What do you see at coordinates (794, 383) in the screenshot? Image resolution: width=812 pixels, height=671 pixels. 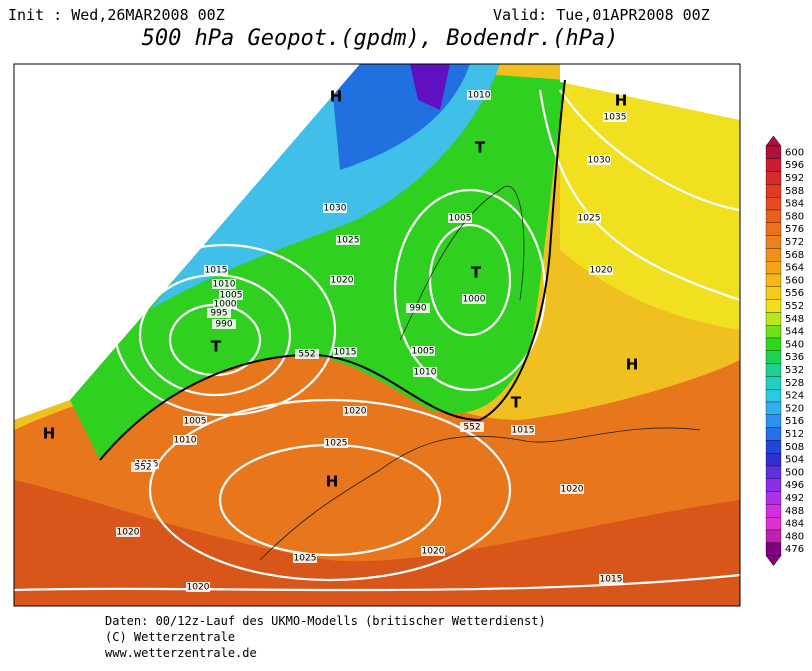 I see `colorbar-label: 528` at bounding box center [794, 383].